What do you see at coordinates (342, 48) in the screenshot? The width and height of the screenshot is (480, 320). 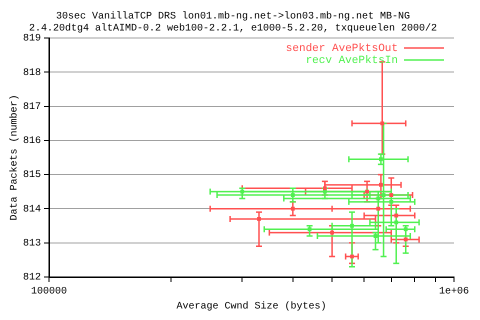 I see `legend-label: sender AvePktsOut` at bounding box center [342, 48].